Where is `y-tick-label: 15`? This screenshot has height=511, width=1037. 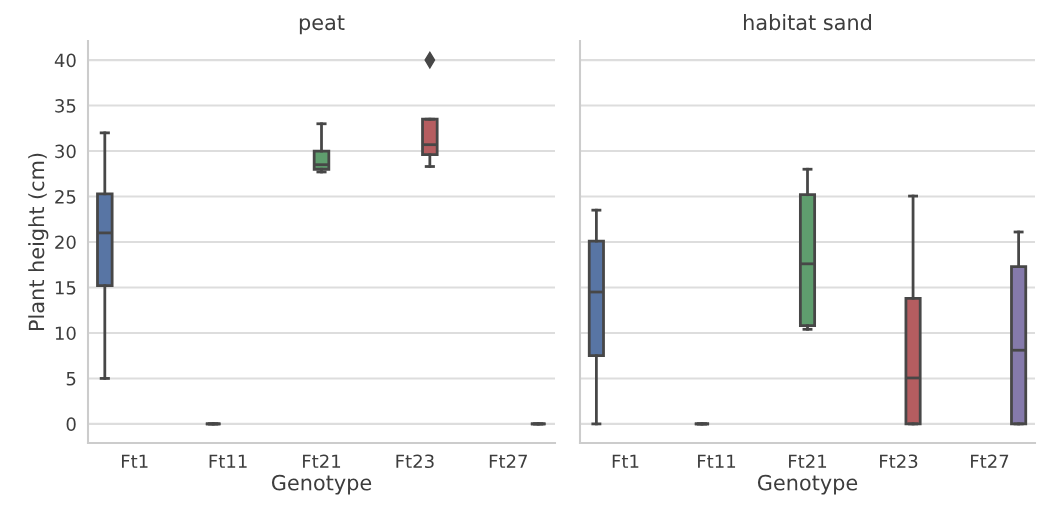
y-tick-label: 15 is located at coordinates (65, 288).